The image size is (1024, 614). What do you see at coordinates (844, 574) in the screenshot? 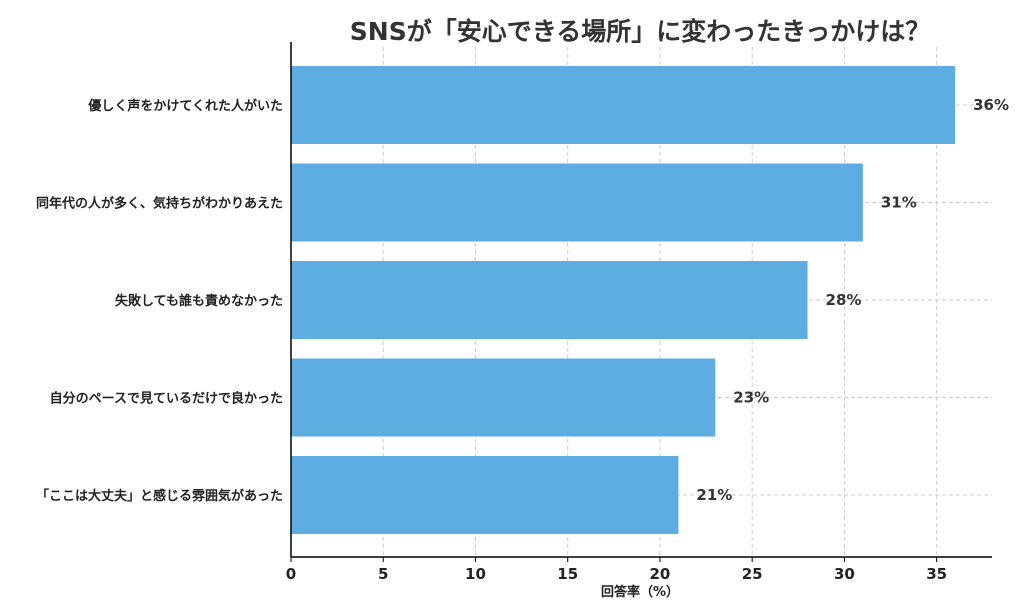
I see `x-tick-label: 30` at bounding box center [844, 574].